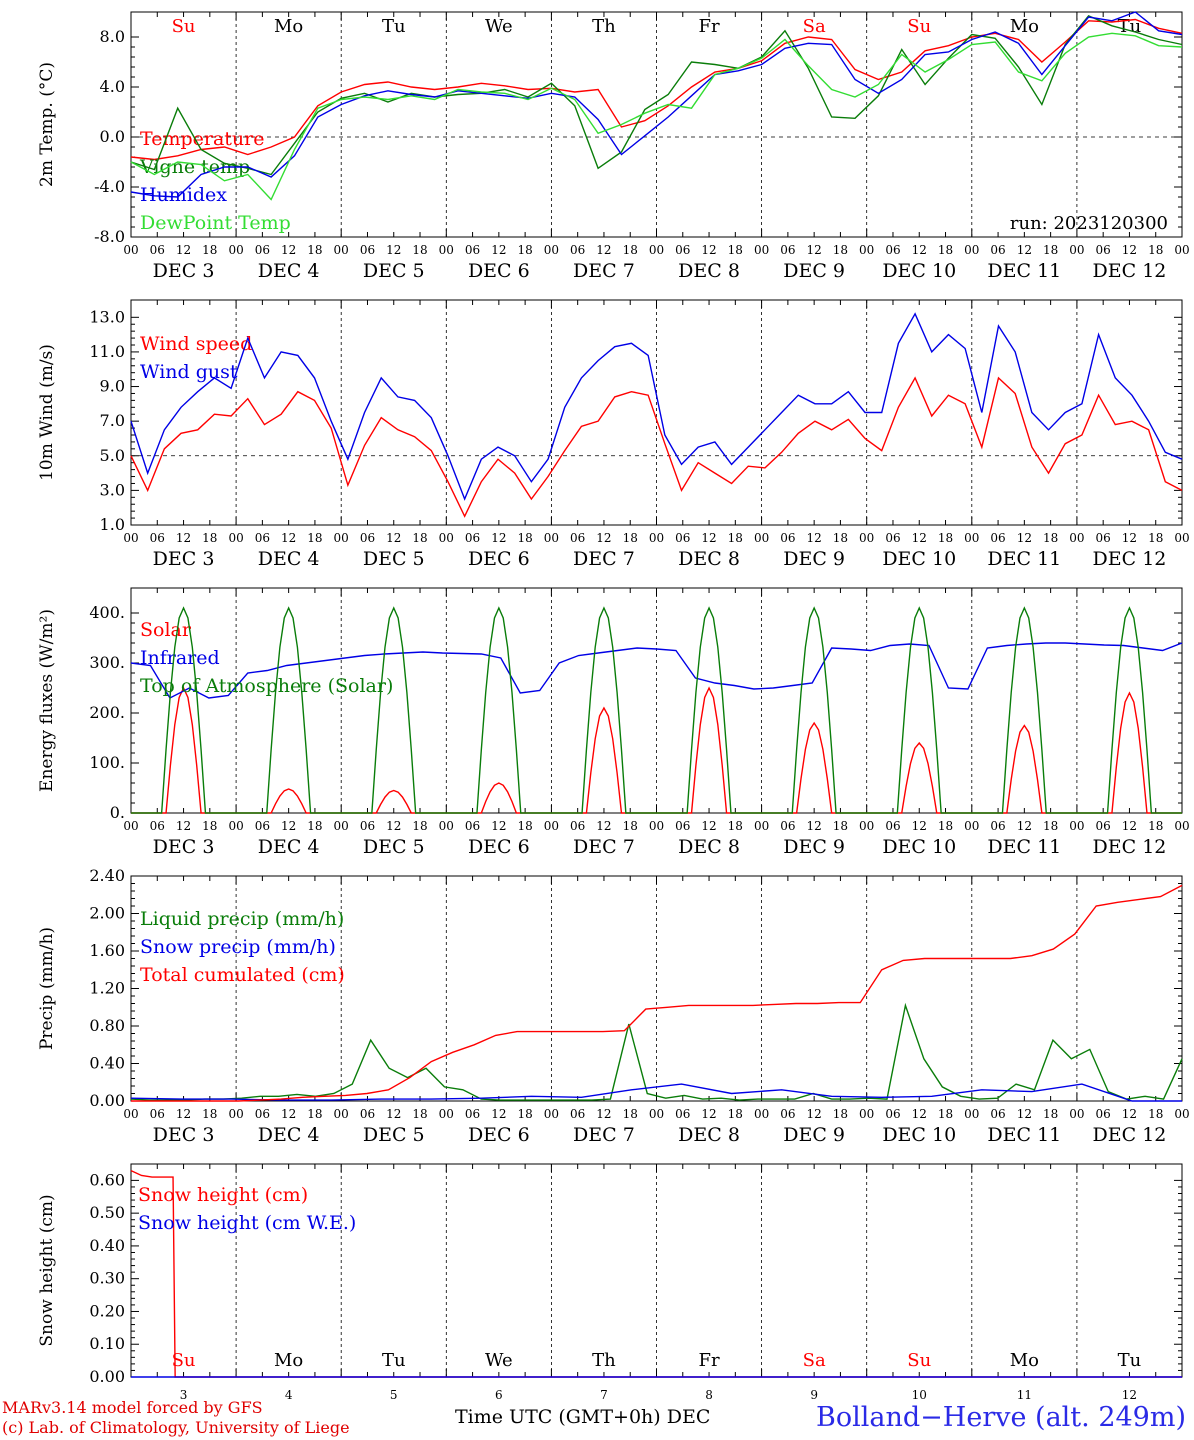  What do you see at coordinates (215, 223) in the screenshot?
I see `legend-entry: DewPoint Temp` at bounding box center [215, 223].